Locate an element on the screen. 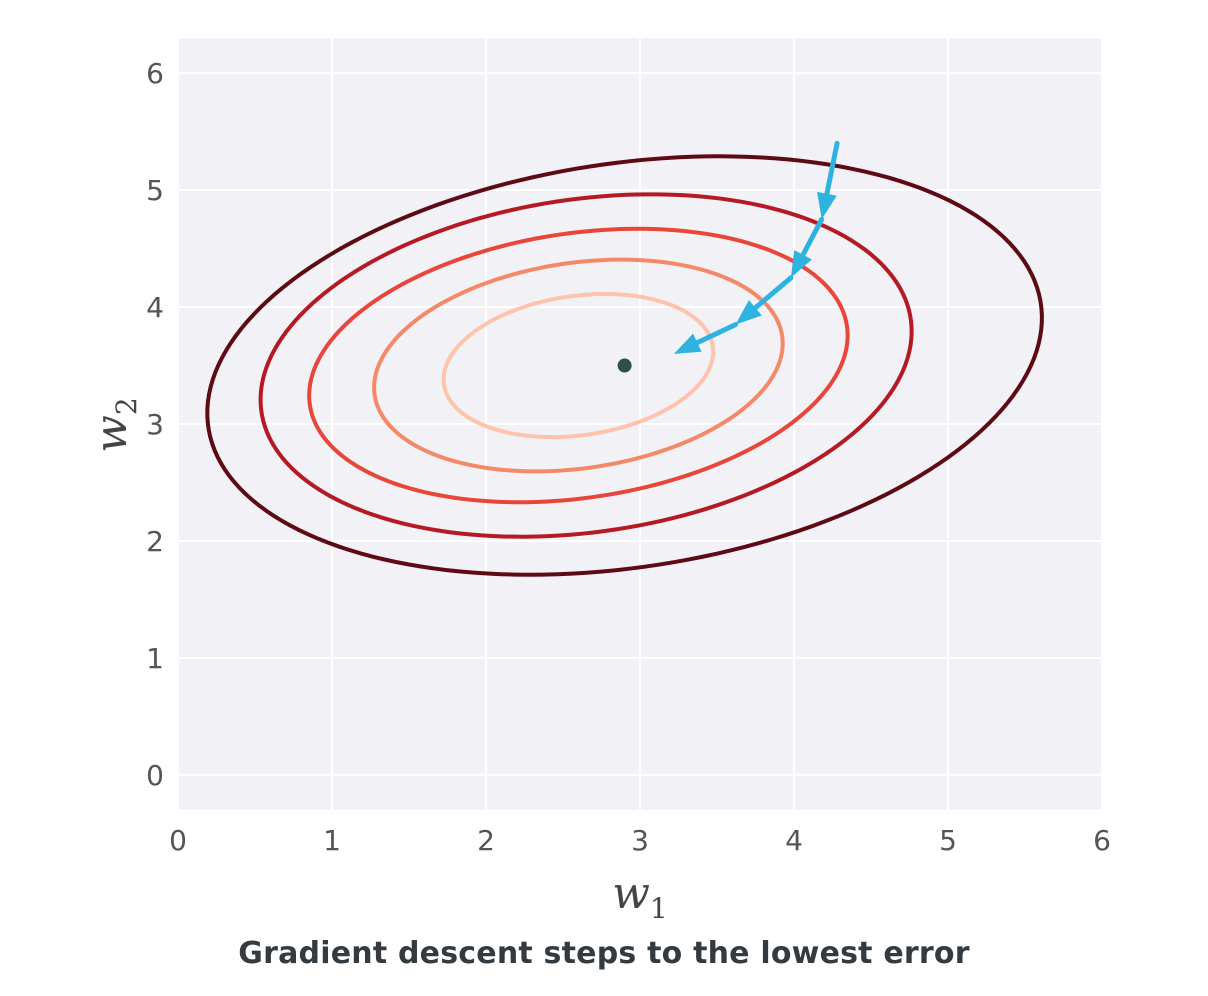 The width and height of the screenshot is (1208, 996). y-tick-label: 5 is located at coordinates (155, 190).